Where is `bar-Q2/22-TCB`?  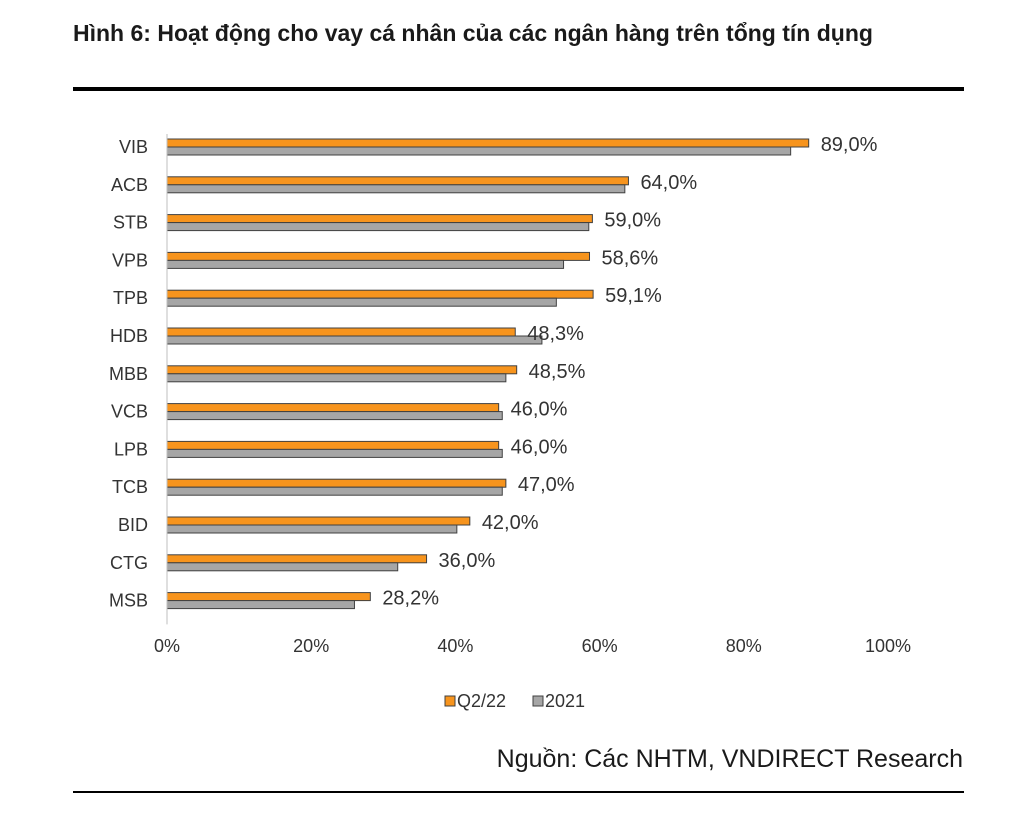 bar-Q2/22-TCB is located at coordinates (336, 483).